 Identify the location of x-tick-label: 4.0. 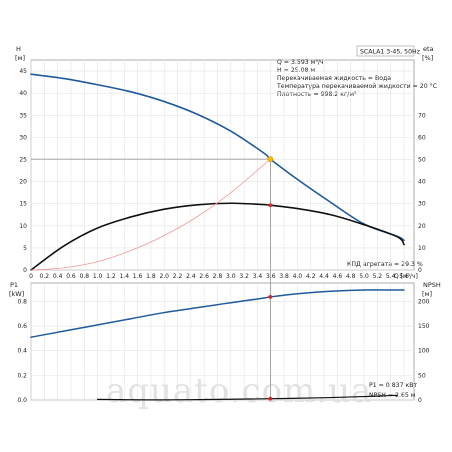
(298, 276).